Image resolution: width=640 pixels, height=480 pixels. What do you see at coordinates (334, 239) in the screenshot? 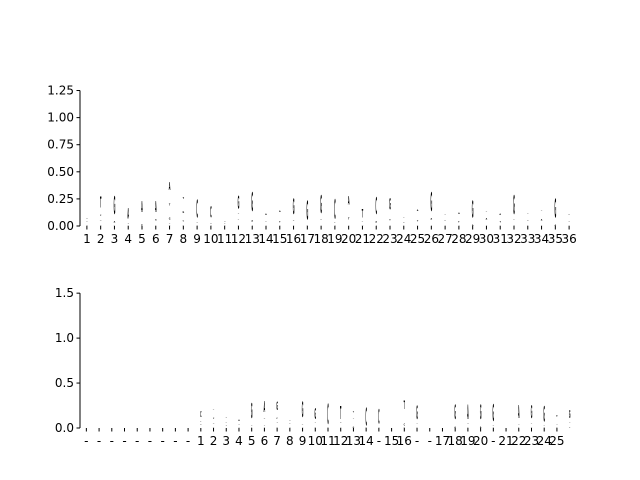
I see `x-tick-label: 19` at bounding box center [334, 239].